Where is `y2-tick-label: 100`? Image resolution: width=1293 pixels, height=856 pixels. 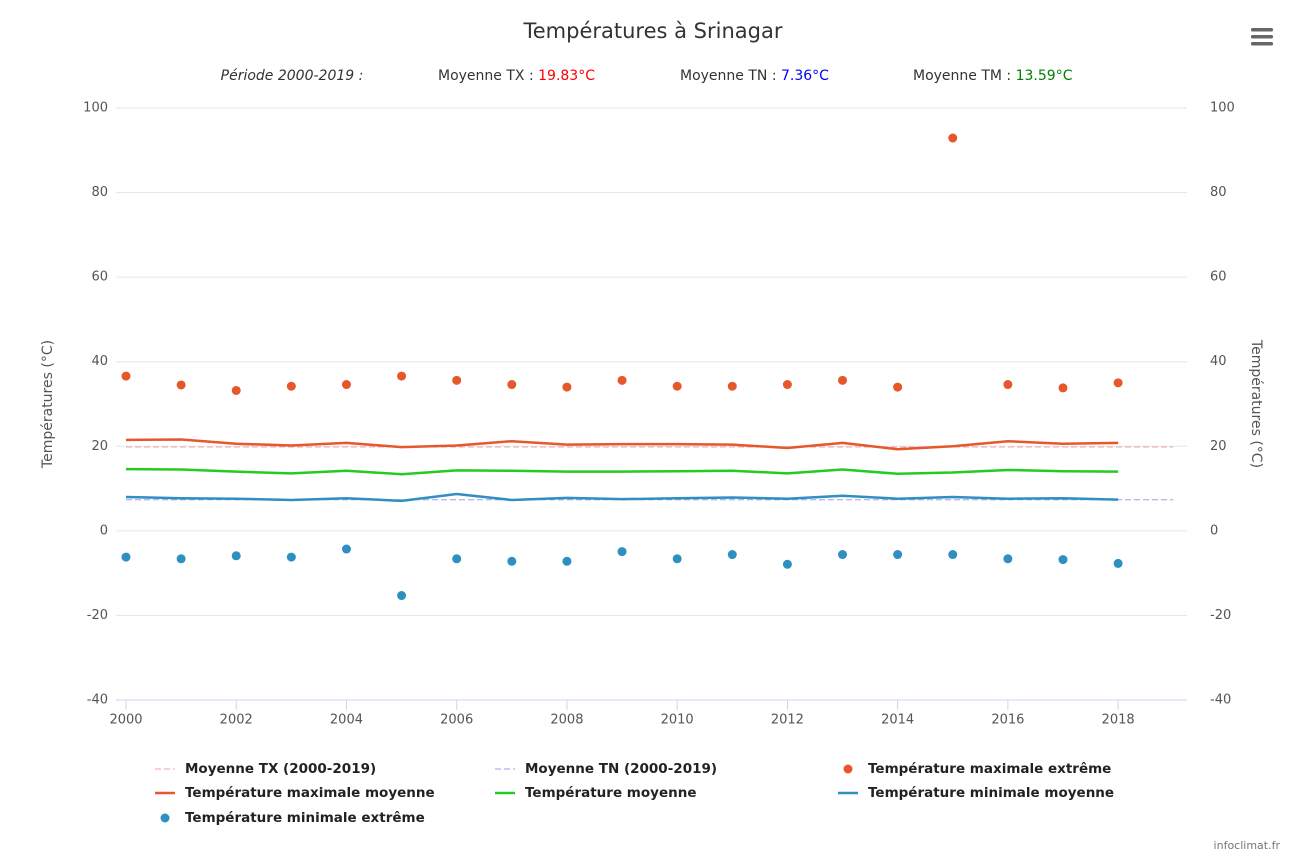
y2-tick-label: 100 is located at coordinates (1222, 108).